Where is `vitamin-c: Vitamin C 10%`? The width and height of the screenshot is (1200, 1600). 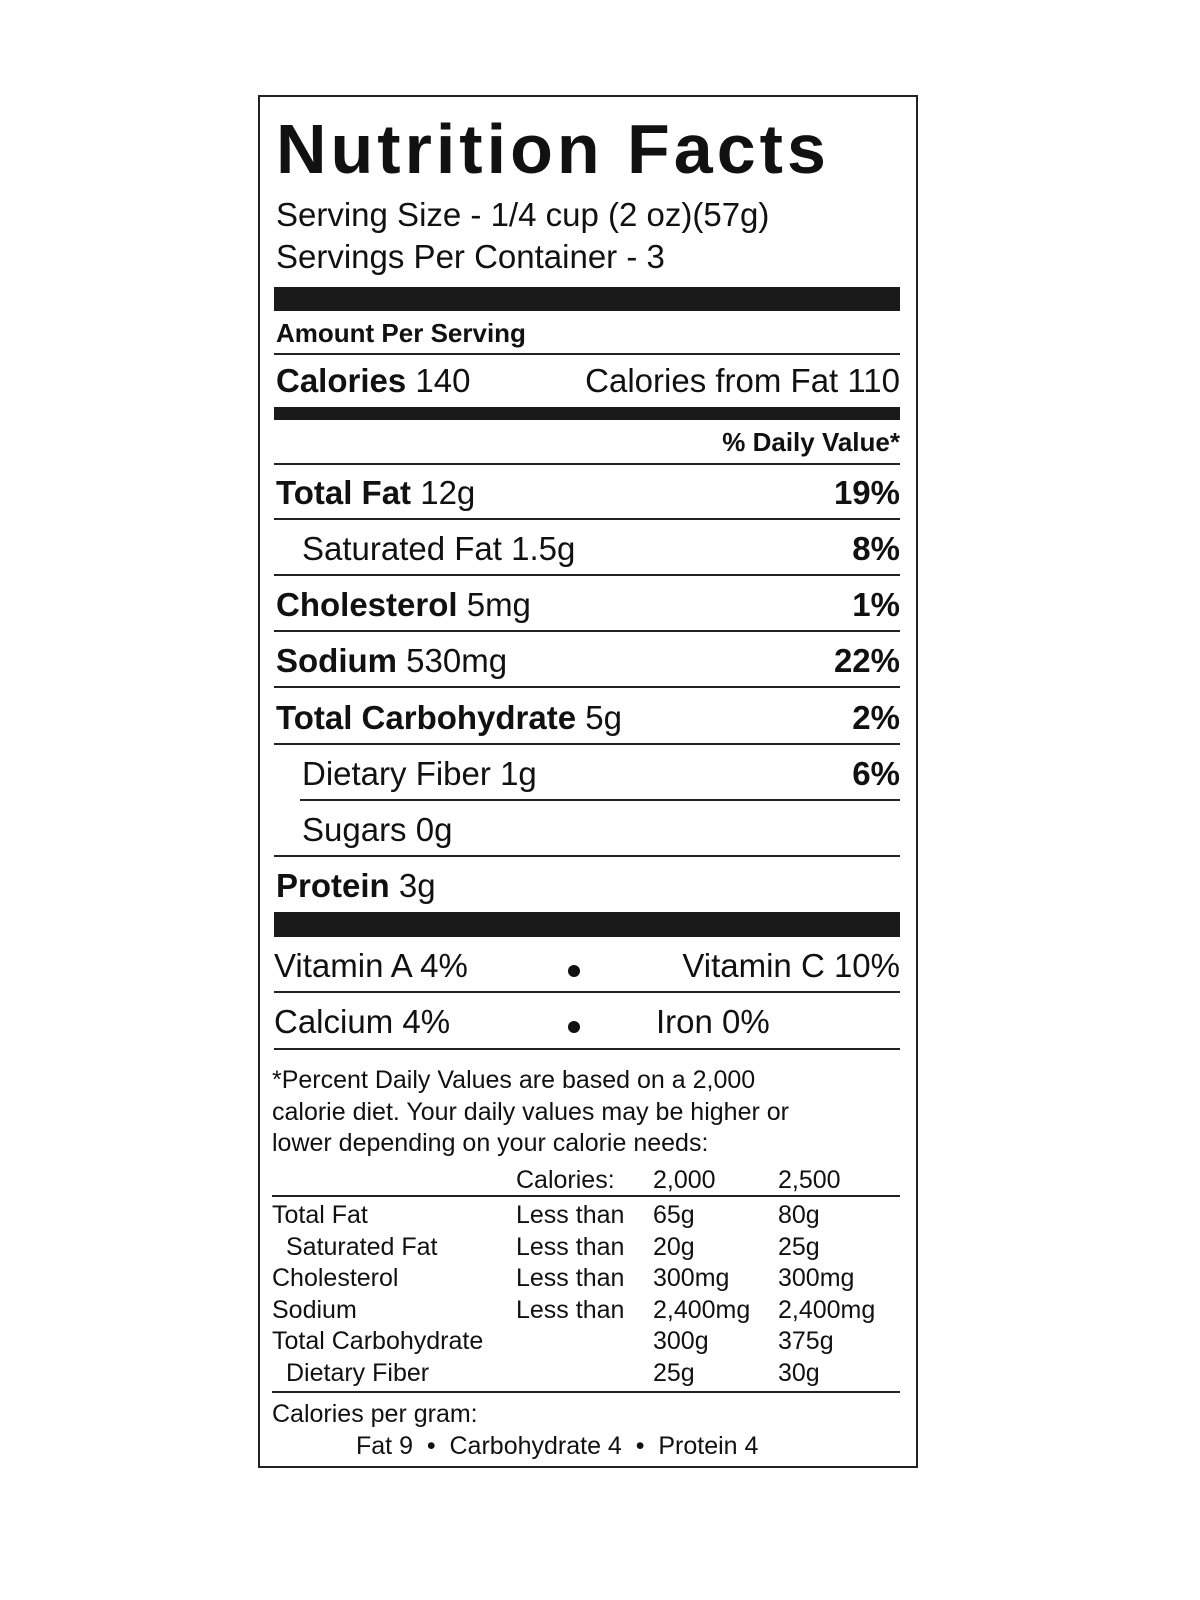 vitamin-c: Vitamin C 10% is located at coordinates (791, 965).